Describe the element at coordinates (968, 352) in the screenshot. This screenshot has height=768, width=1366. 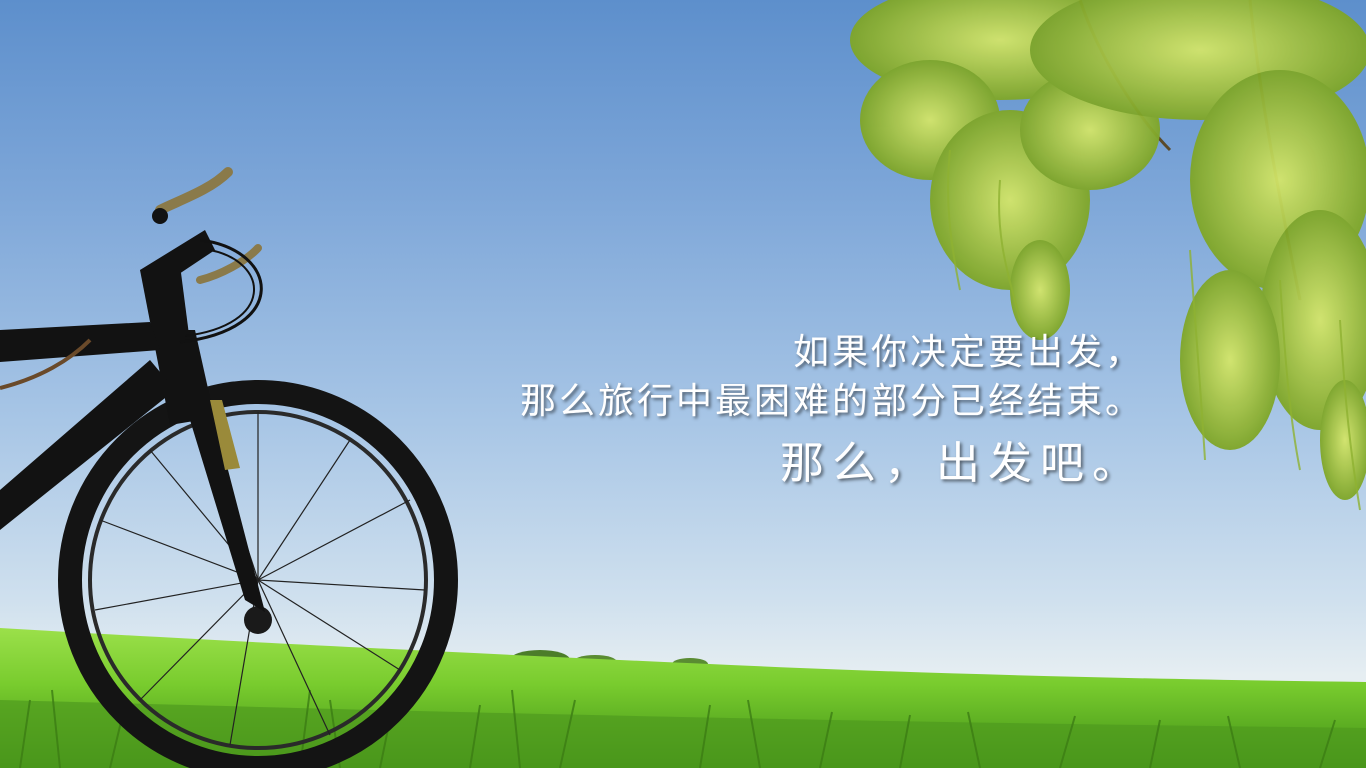
I see `quote-line-1: 如果你决定要出发，` at that location.